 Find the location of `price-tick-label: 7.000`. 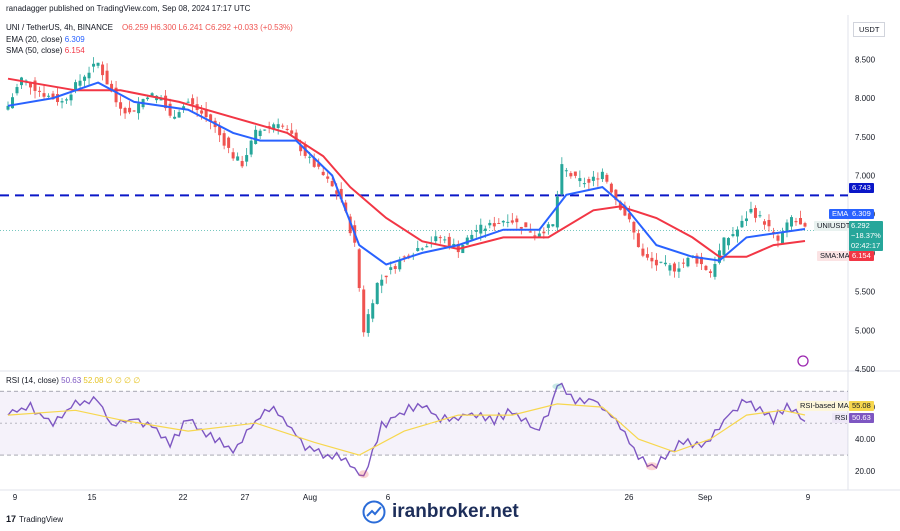

price-tick-label: 7.000 is located at coordinates (865, 175).